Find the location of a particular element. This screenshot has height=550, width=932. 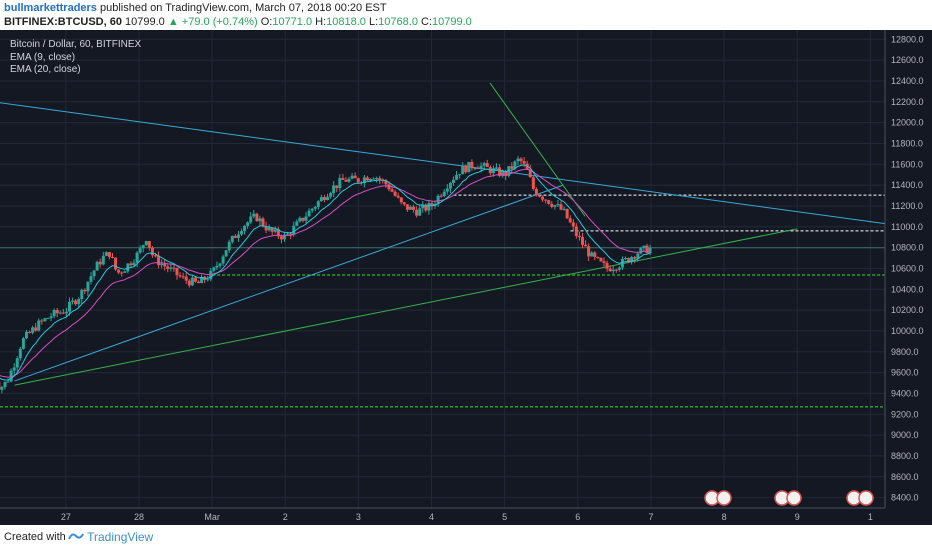

price-tick-label: 12600.0 is located at coordinates (907, 60).